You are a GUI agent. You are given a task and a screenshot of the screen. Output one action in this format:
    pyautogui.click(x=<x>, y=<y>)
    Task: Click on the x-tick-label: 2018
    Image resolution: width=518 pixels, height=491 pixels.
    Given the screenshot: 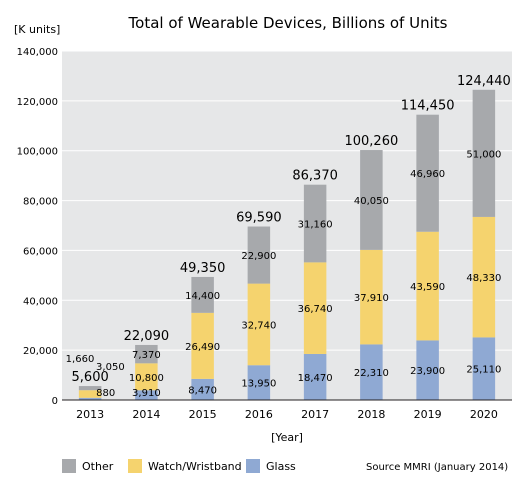 What is the action you would take?
    pyautogui.click(x=371, y=414)
    